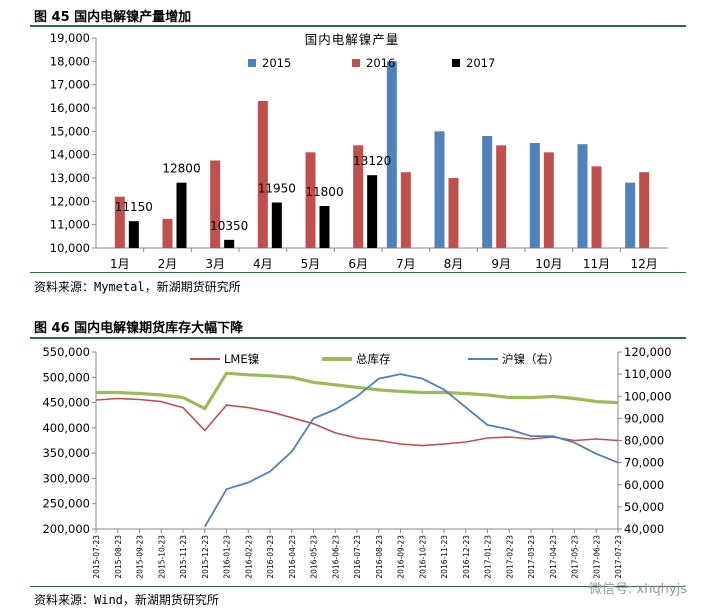 The image size is (701, 611). What do you see at coordinates (96, 557) in the screenshot?
I see `x-tick-label: 2015-07-23` at bounding box center [96, 557].